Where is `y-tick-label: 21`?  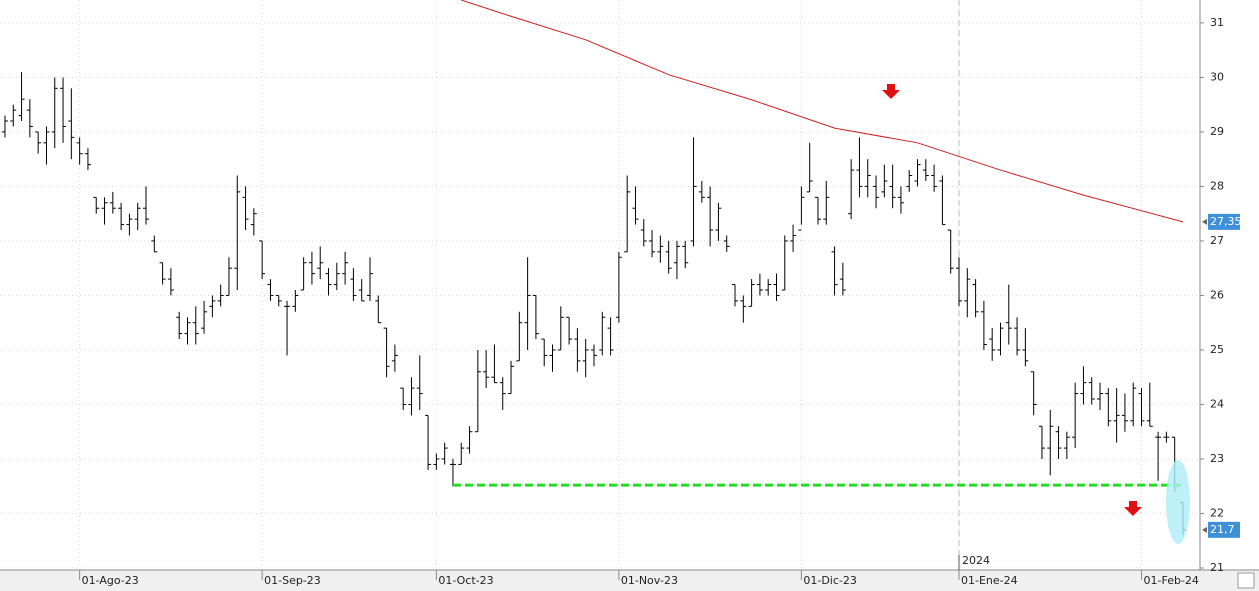
y-tick-label: 21 is located at coordinates (1217, 567).